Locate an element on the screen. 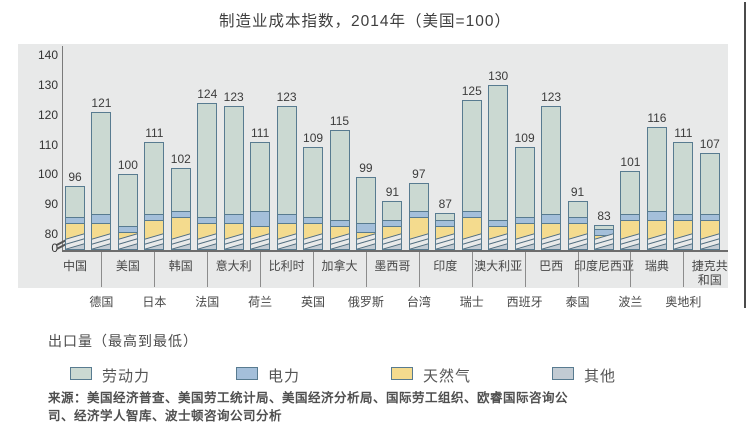  country-label-墨西哥: 墨西哥 is located at coordinates (392, 266).